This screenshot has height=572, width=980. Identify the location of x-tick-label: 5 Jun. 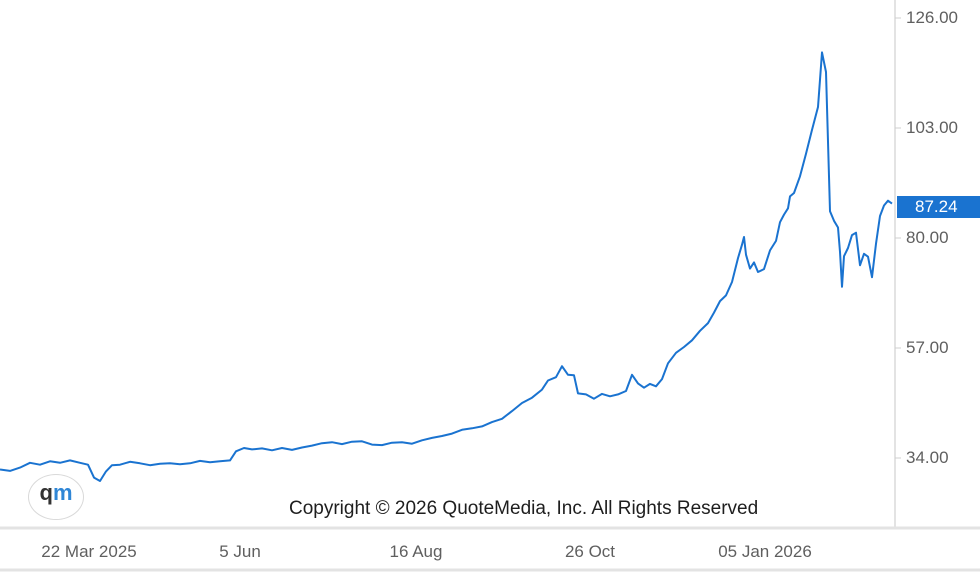
(240, 551).